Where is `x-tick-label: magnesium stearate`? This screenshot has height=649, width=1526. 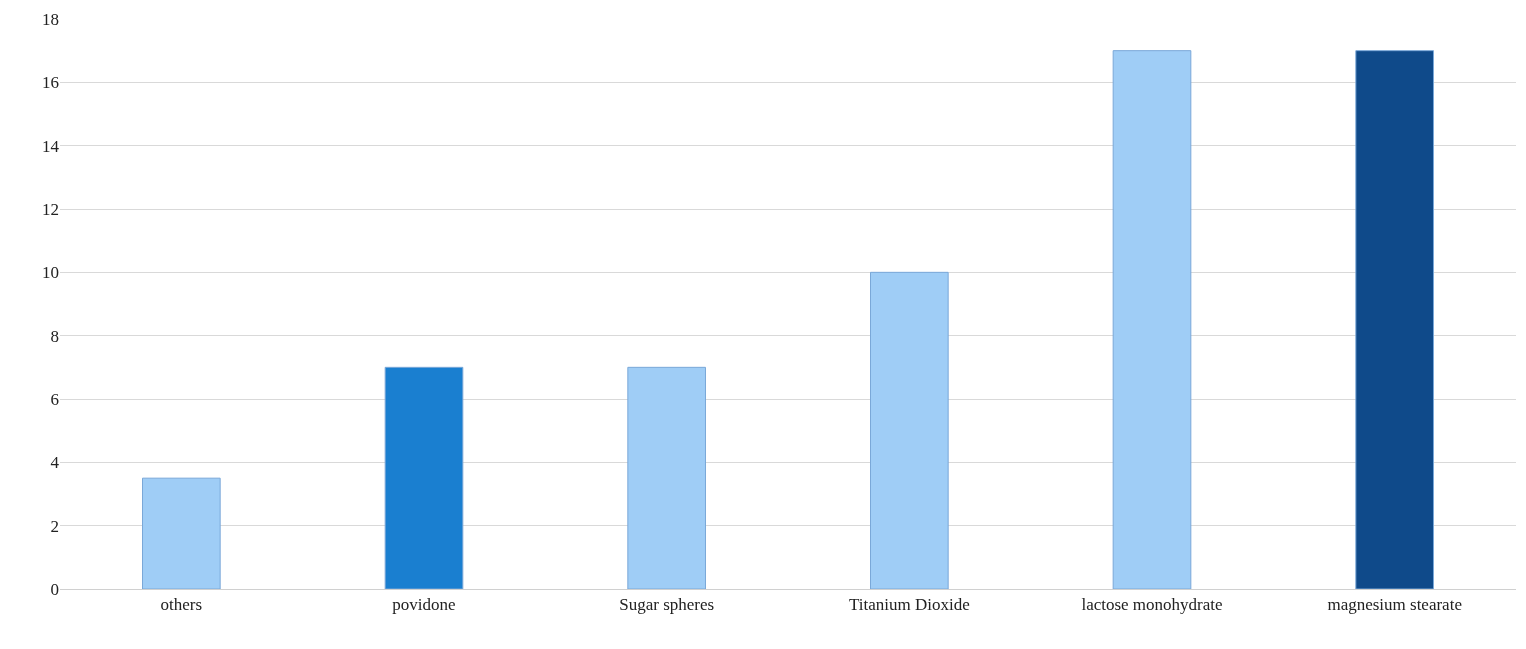 x-tick-label: magnesium stearate is located at coordinates (1394, 605).